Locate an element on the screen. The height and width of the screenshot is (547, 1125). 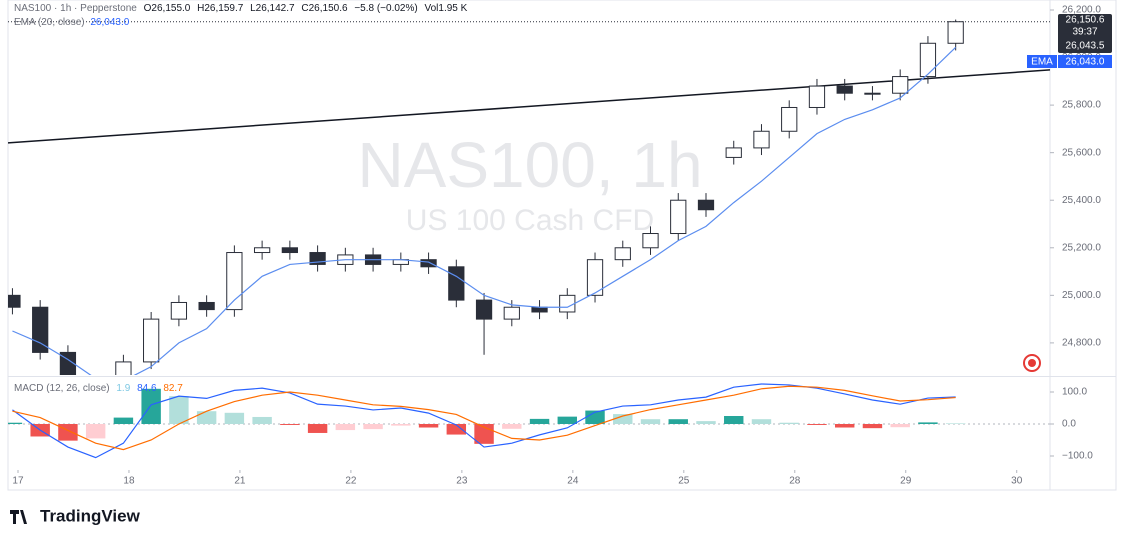
macd-signal-value: 82.7 is located at coordinates (173, 388).